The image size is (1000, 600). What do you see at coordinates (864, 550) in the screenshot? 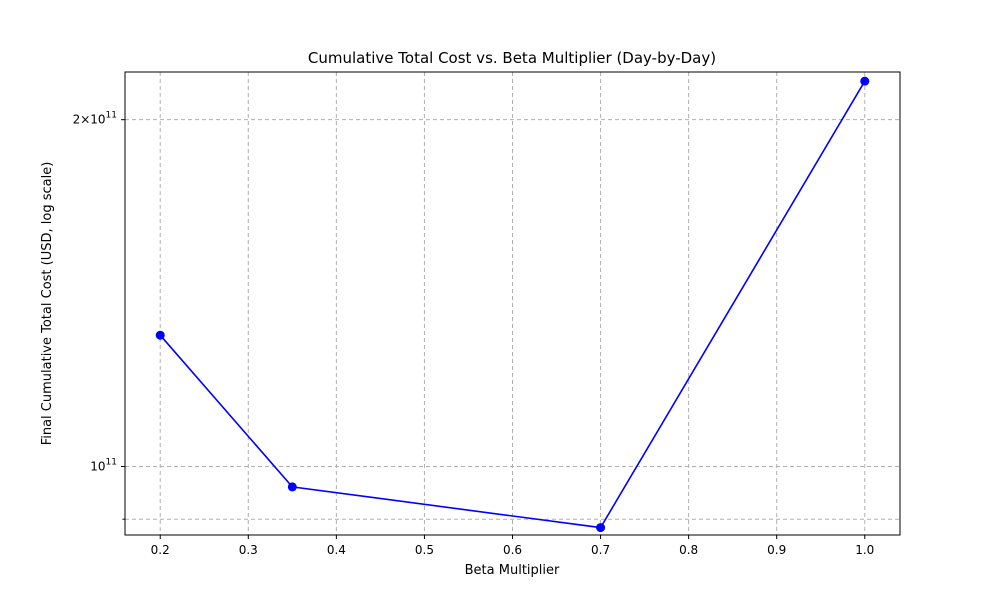
I see `x-tick-label: 1.0` at bounding box center [864, 550].